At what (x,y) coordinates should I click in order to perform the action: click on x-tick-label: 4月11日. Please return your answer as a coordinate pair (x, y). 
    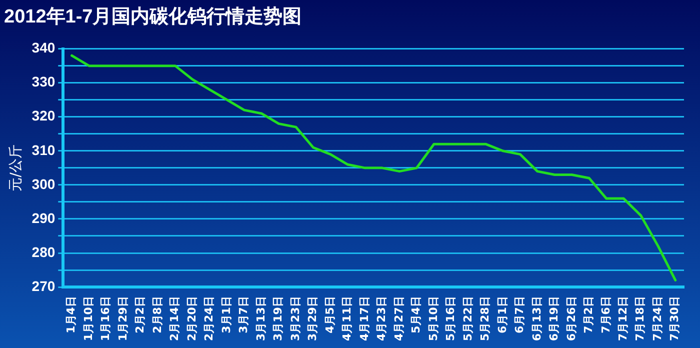
    Looking at the image, I should click on (347, 319).